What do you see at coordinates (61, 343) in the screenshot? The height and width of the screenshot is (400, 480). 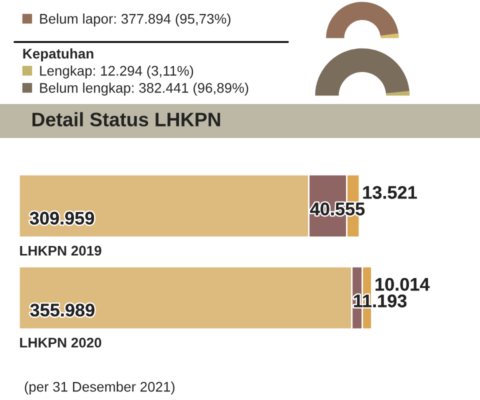 I see `y-tick-label: LHKPN 2020` at bounding box center [61, 343].